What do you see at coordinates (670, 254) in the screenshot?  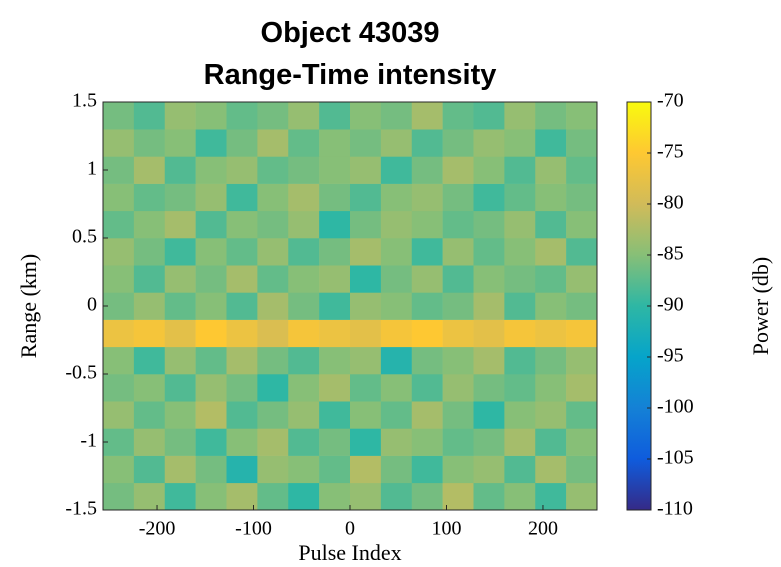 I see `colorbar-tick-label: -85` at bounding box center [670, 254].